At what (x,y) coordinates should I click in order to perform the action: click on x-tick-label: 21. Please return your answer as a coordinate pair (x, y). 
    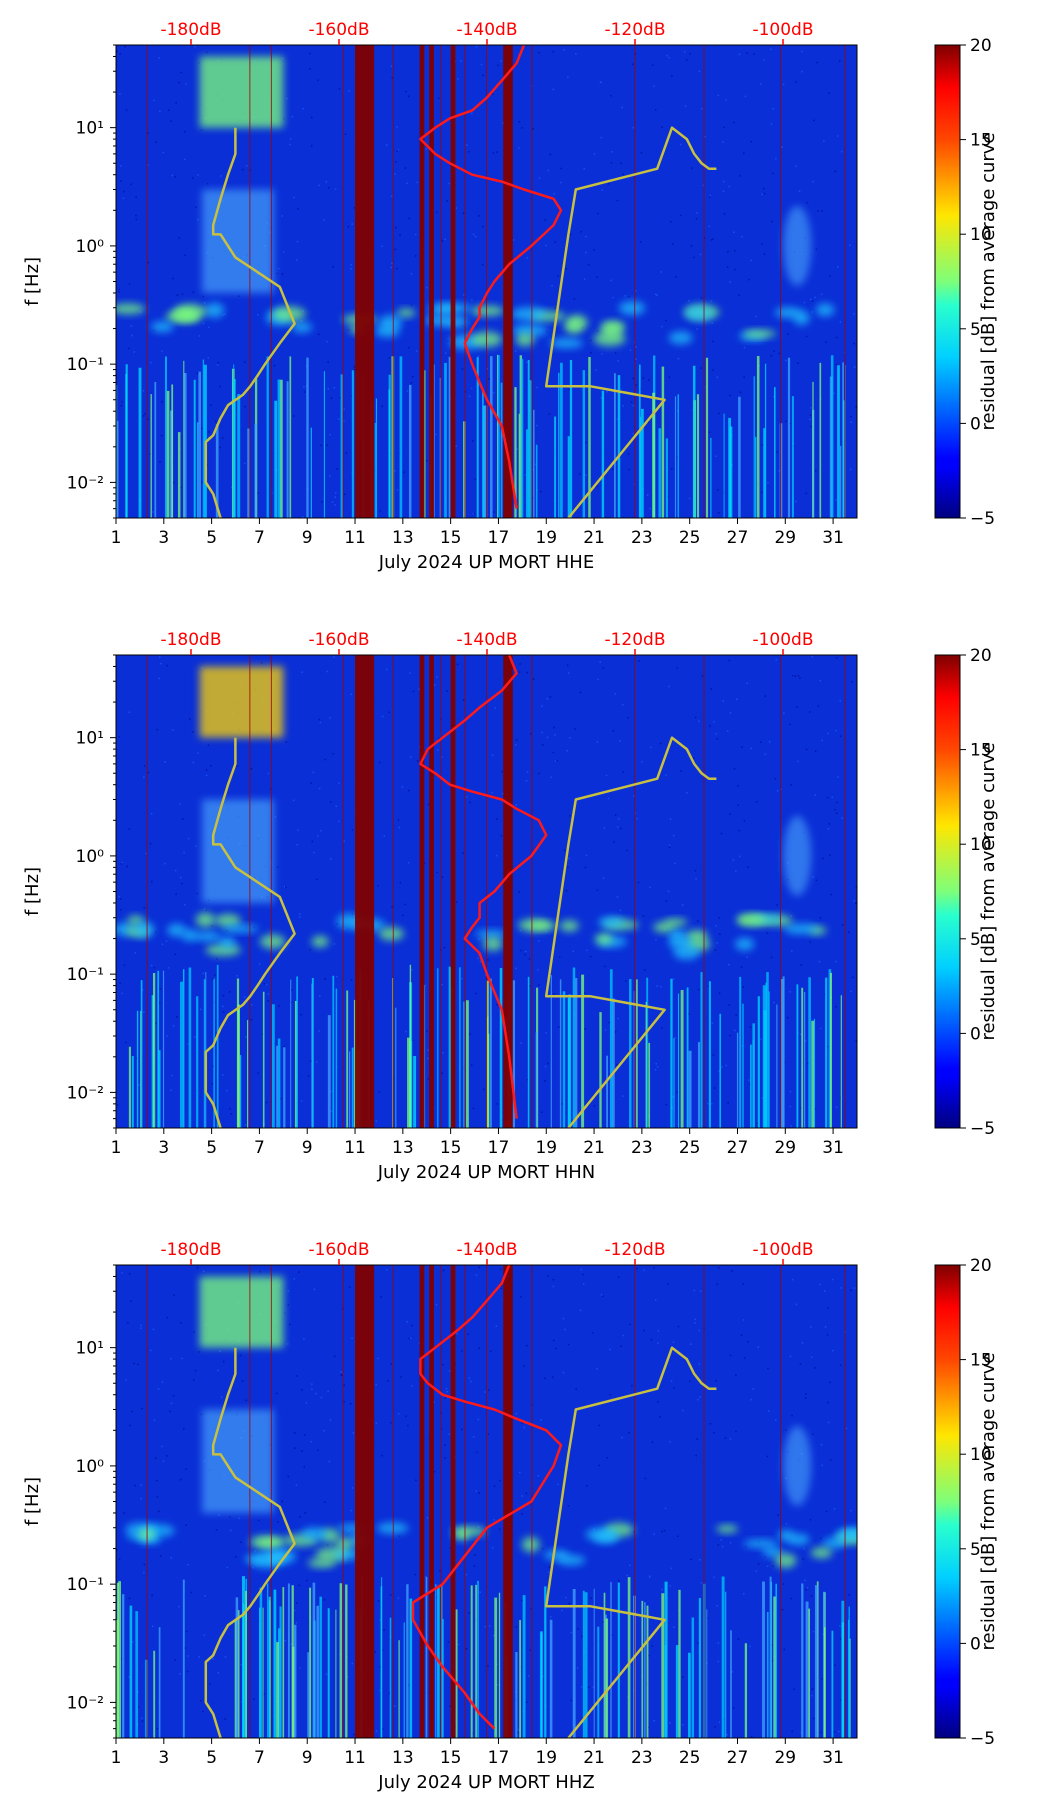
    Looking at the image, I should click on (594, 538).